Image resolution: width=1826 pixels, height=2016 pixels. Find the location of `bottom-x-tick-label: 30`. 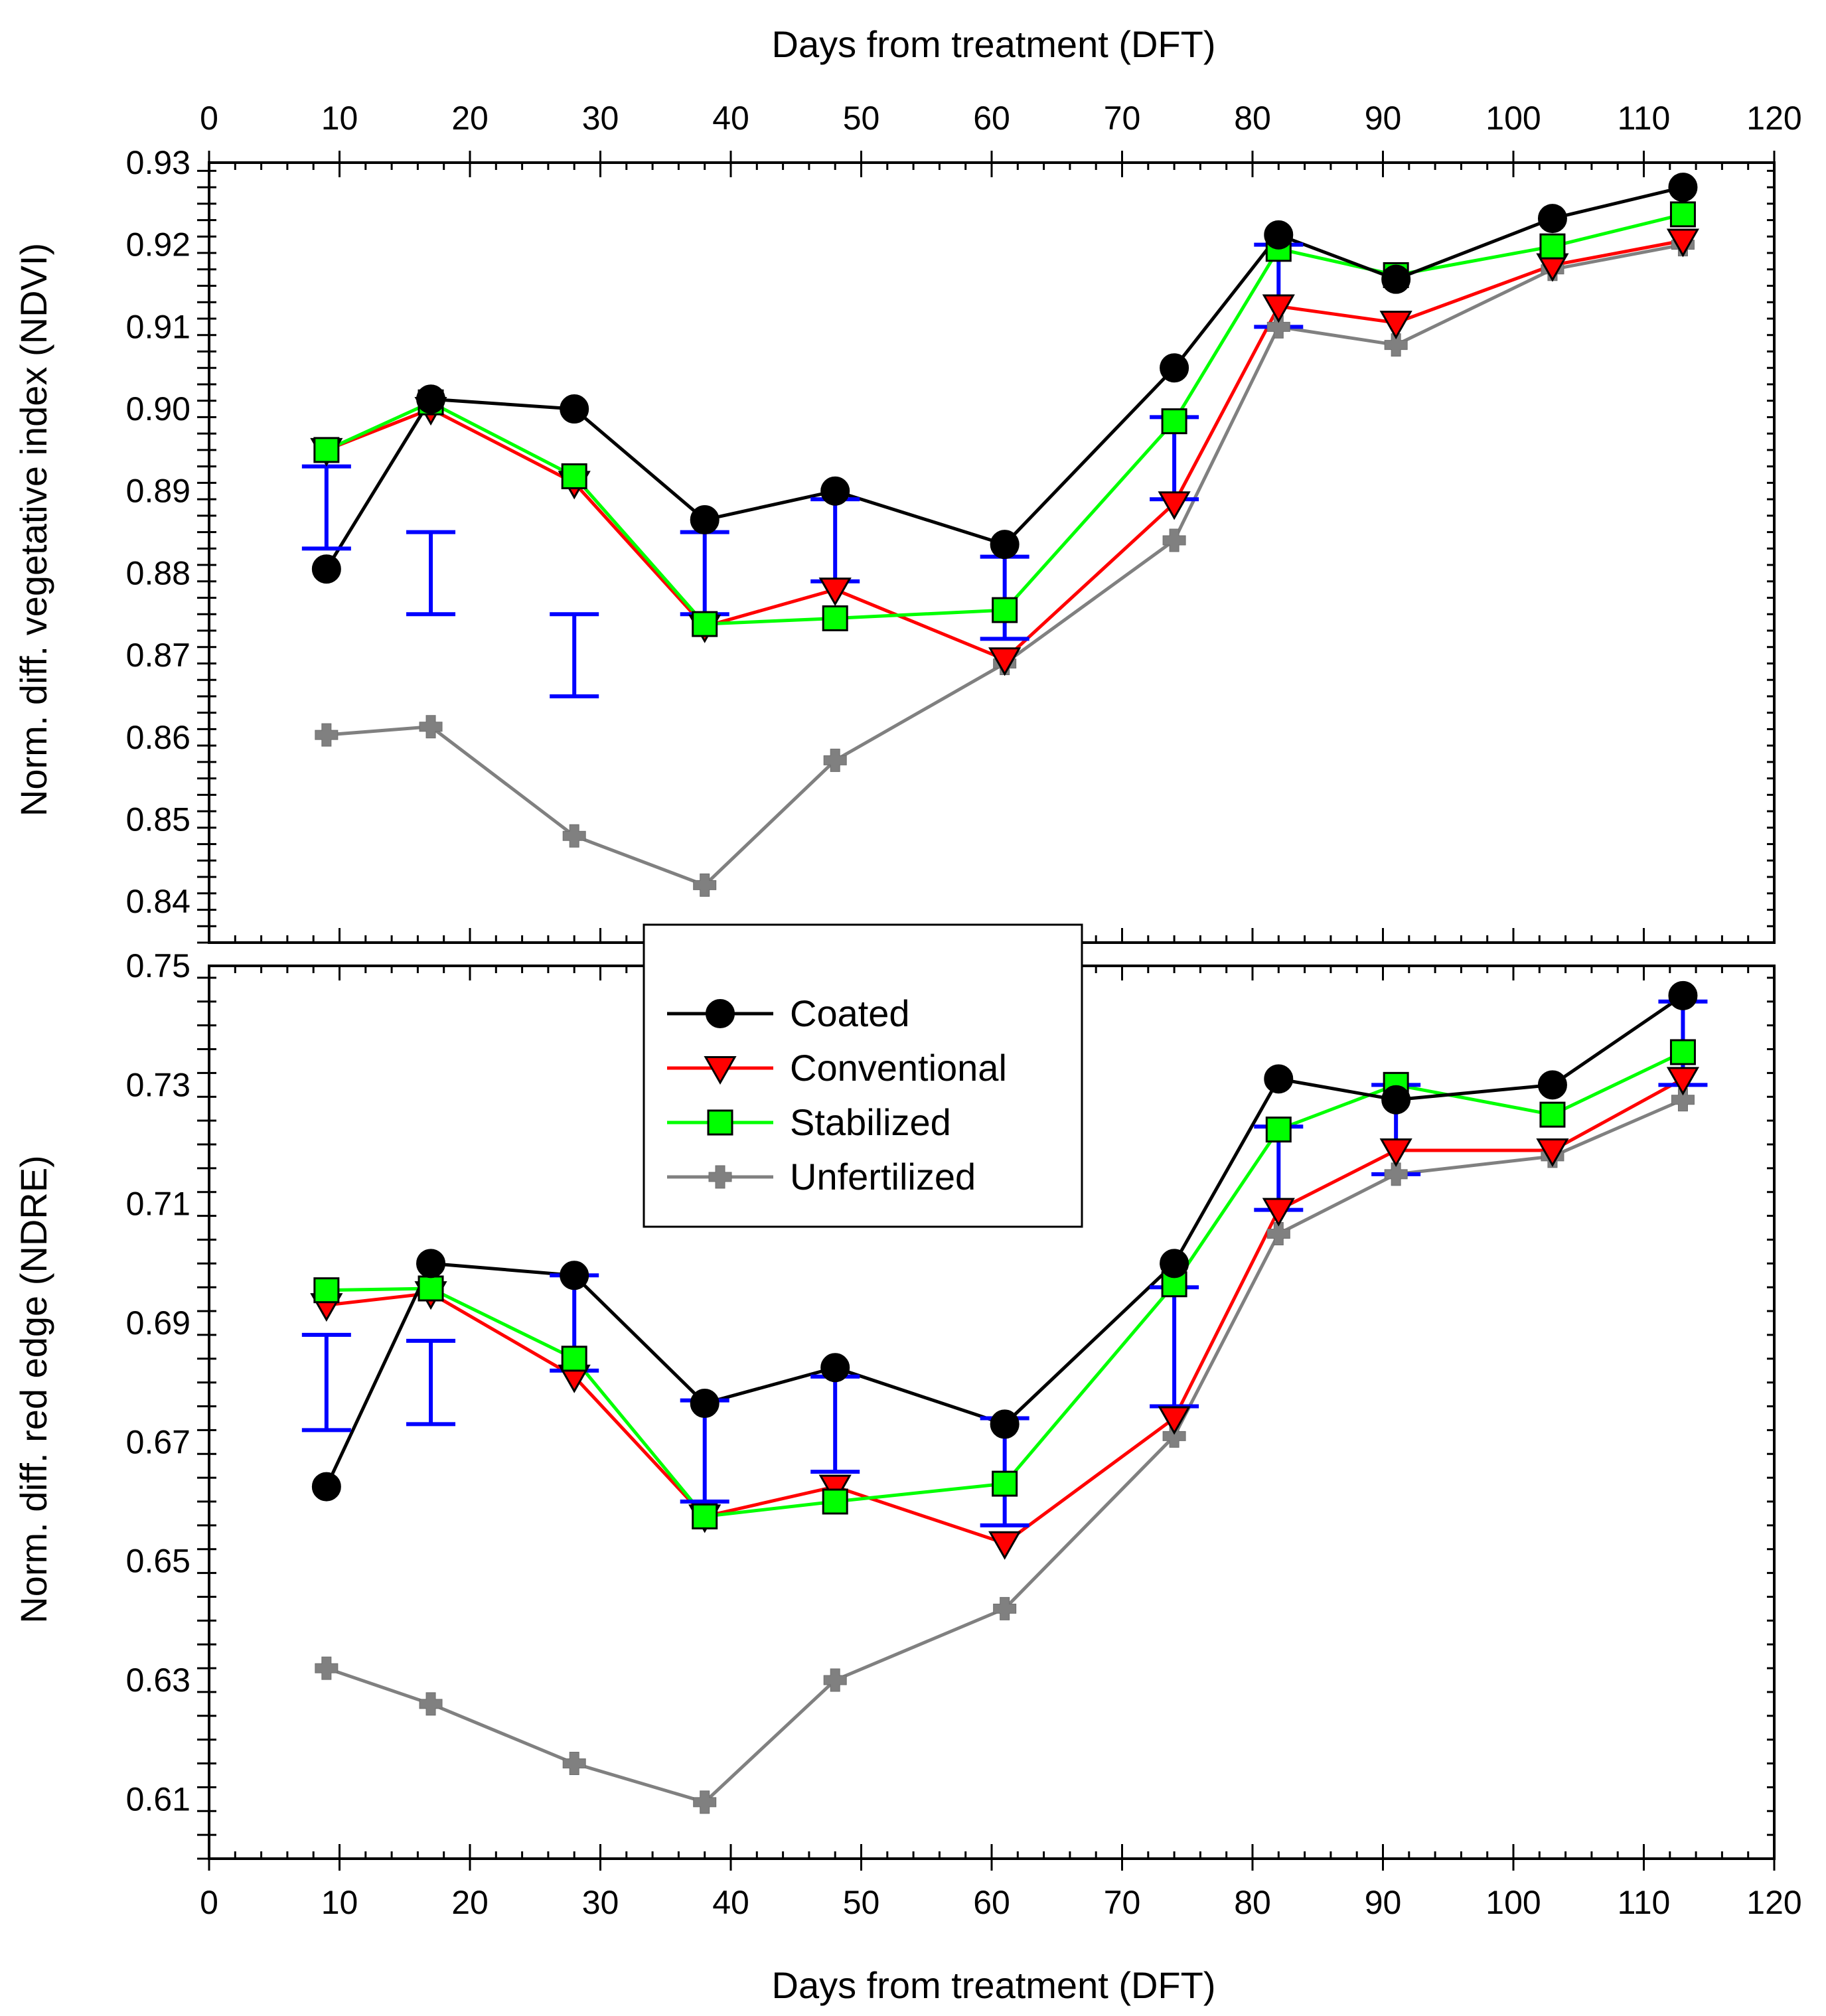

bottom-x-tick-label: 30 is located at coordinates (600, 1902).